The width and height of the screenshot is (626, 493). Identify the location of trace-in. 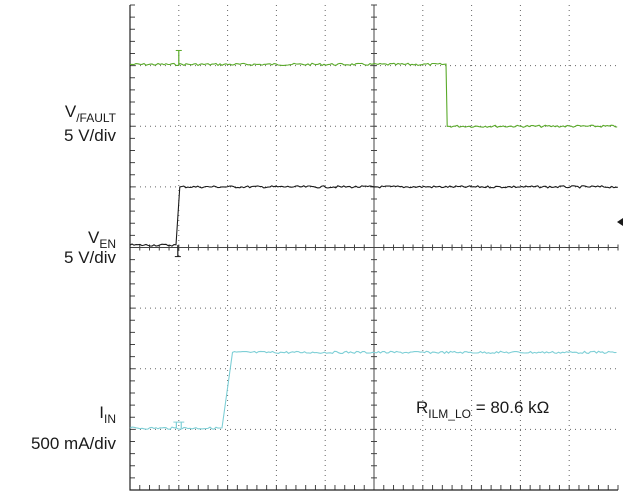
(373, 390).